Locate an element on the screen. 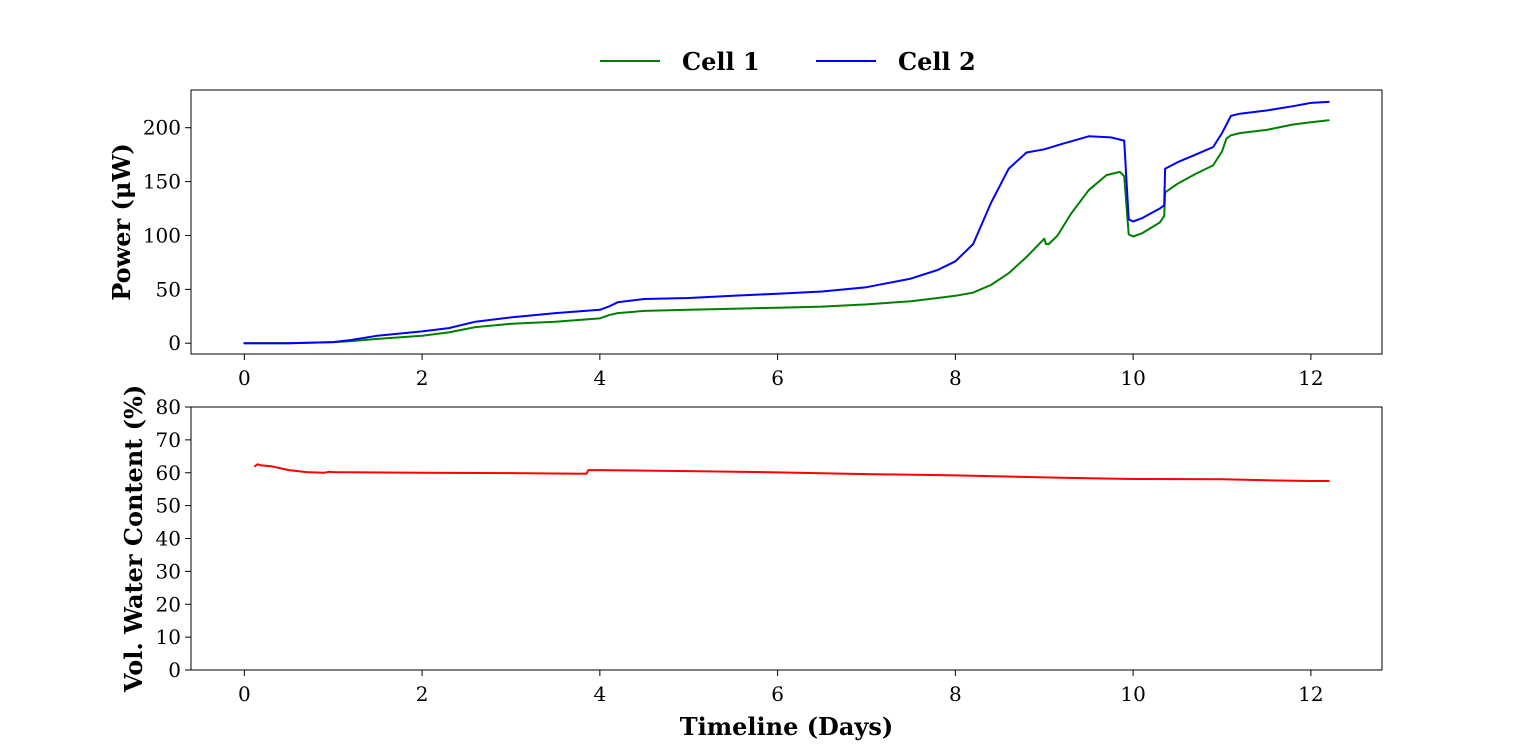 This screenshot has height=753, width=1536. y-axis-title: Power (μW) is located at coordinates (121, 222).